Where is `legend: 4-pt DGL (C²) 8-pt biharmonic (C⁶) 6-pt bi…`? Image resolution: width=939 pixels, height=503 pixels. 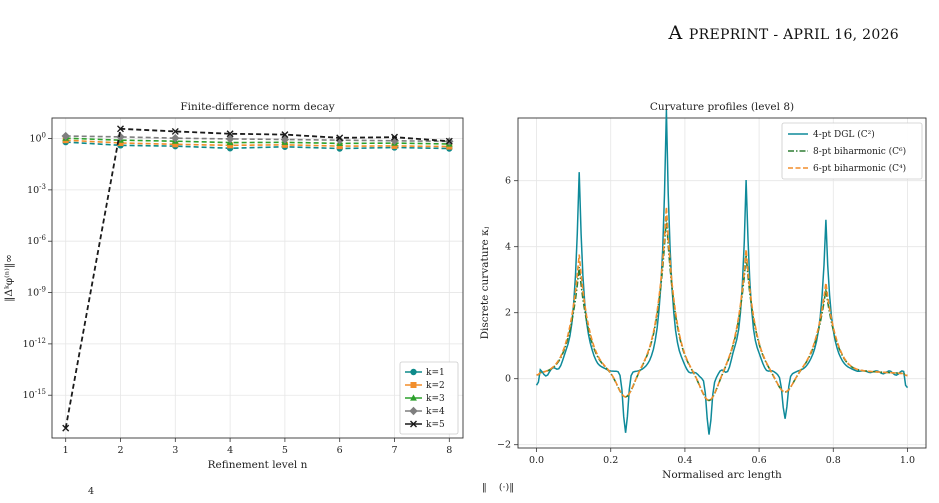
legend: 4-pt DGL (C²) 8-pt biharmonic (C⁶) 6-pt bi… is located at coordinates (852, 151).